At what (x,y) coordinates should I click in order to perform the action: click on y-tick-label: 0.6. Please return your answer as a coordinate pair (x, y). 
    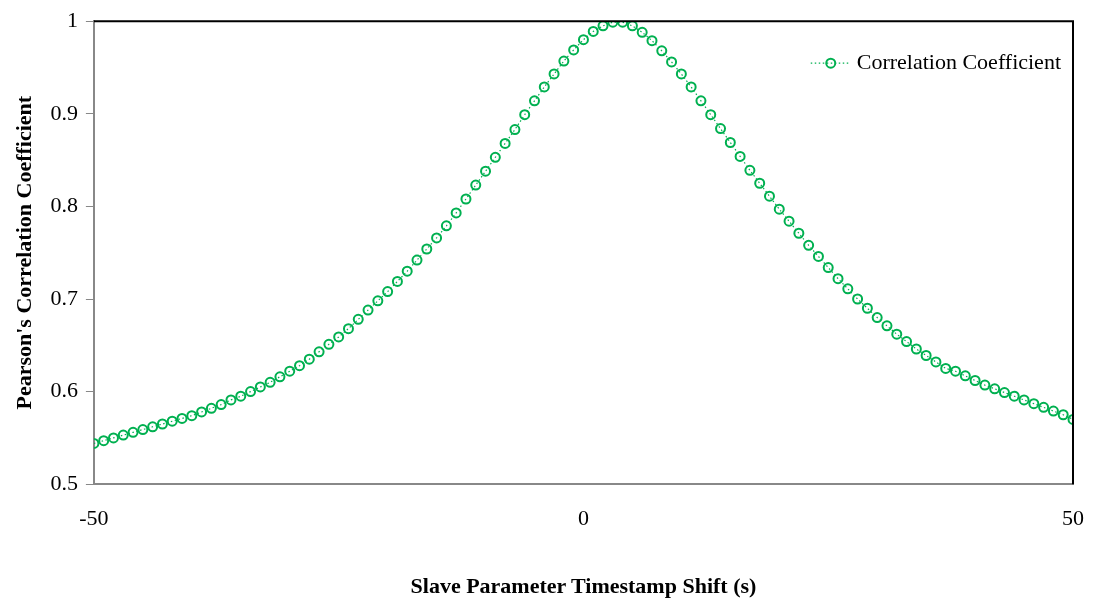
    Looking at the image, I should click on (64, 390).